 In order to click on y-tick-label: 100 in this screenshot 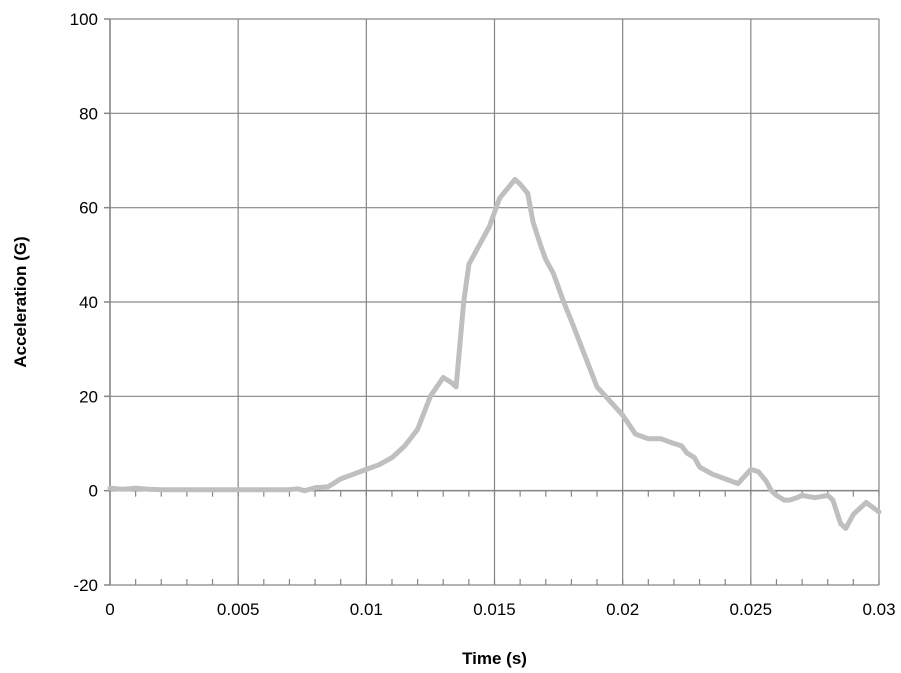, I will do `click(84, 19)`.